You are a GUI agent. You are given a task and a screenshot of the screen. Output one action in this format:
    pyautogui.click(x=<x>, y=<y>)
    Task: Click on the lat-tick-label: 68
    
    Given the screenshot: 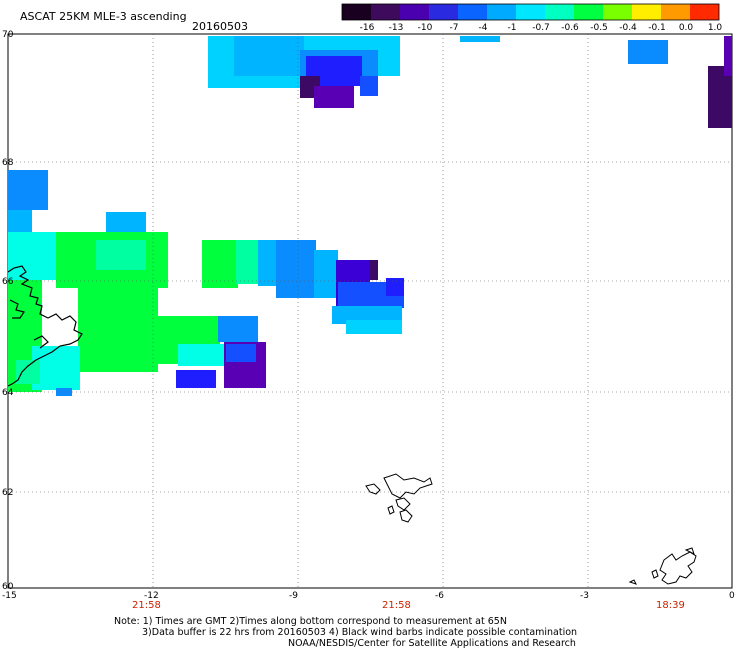 What is the action you would take?
    pyautogui.click(x=8, y=163)
    